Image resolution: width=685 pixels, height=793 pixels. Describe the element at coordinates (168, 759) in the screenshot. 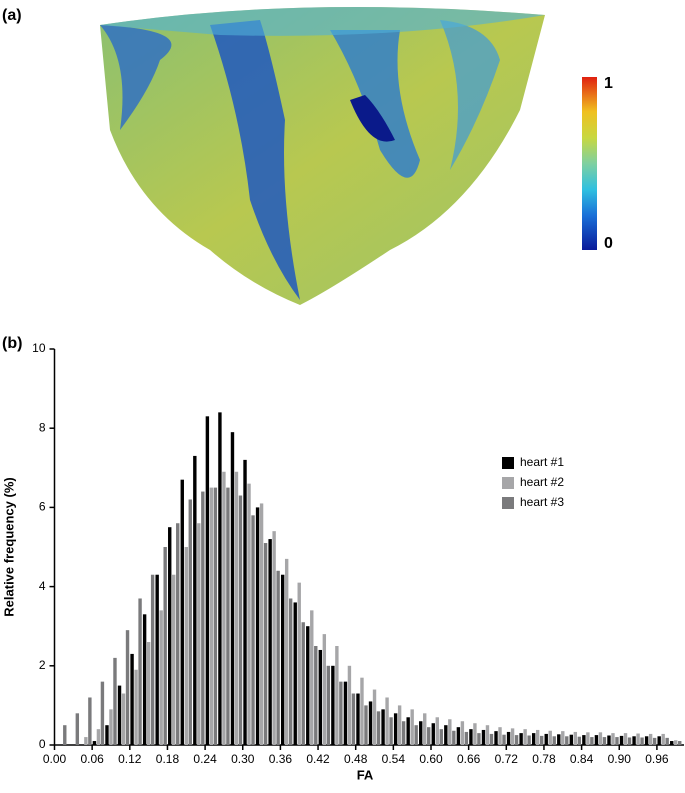

I see `x-tick-label: 0.18` at that location.